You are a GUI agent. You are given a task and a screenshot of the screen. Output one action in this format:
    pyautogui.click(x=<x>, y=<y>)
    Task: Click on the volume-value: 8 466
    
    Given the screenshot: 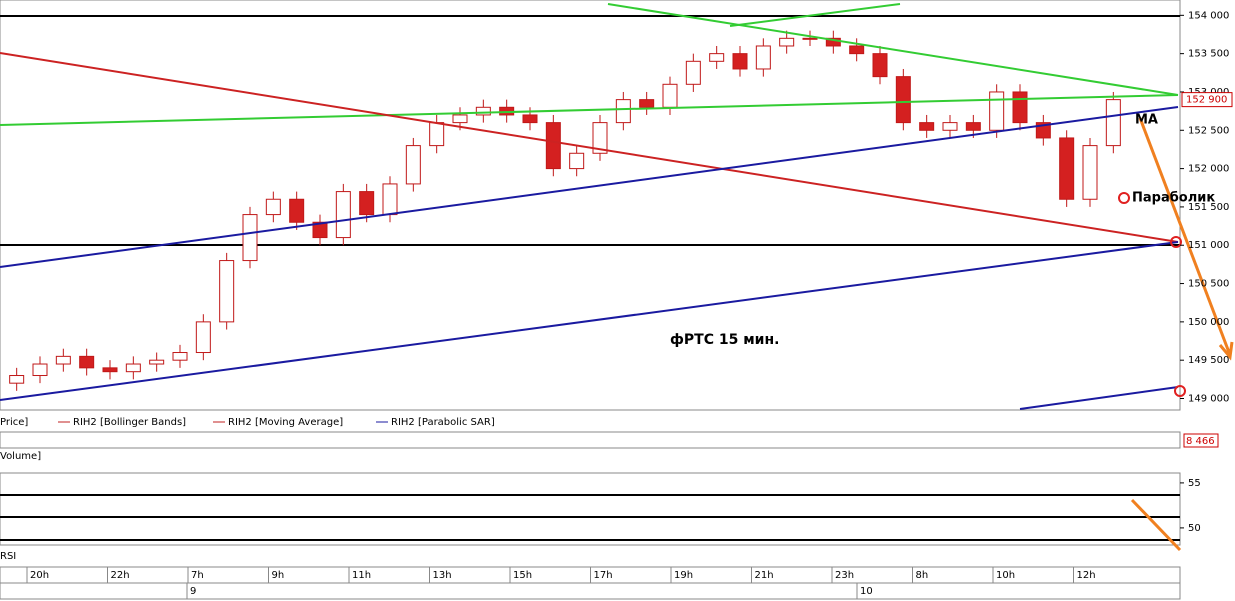 What is the action you would take?
    pyautogui.click(x=1200, y=441)
    